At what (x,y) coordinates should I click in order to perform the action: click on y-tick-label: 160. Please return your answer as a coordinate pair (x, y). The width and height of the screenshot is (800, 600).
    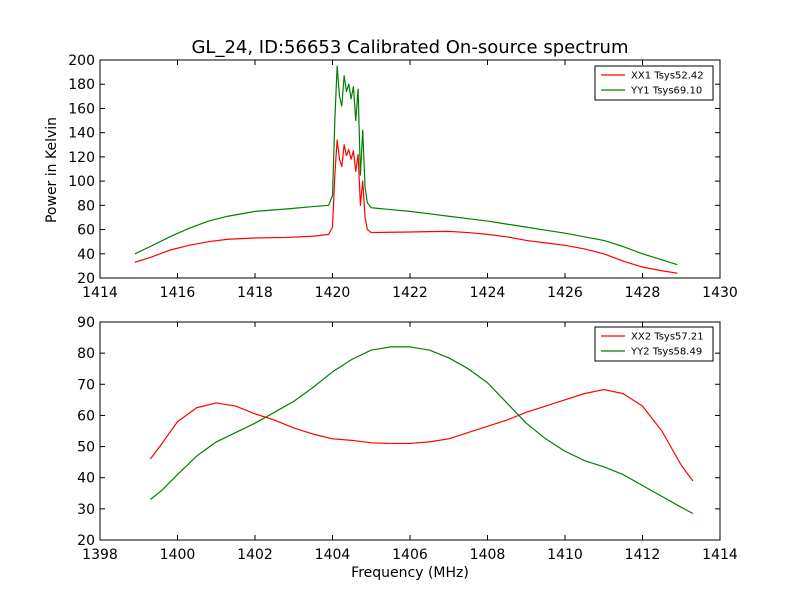
    Looking at the image, I should click on (81, 109).